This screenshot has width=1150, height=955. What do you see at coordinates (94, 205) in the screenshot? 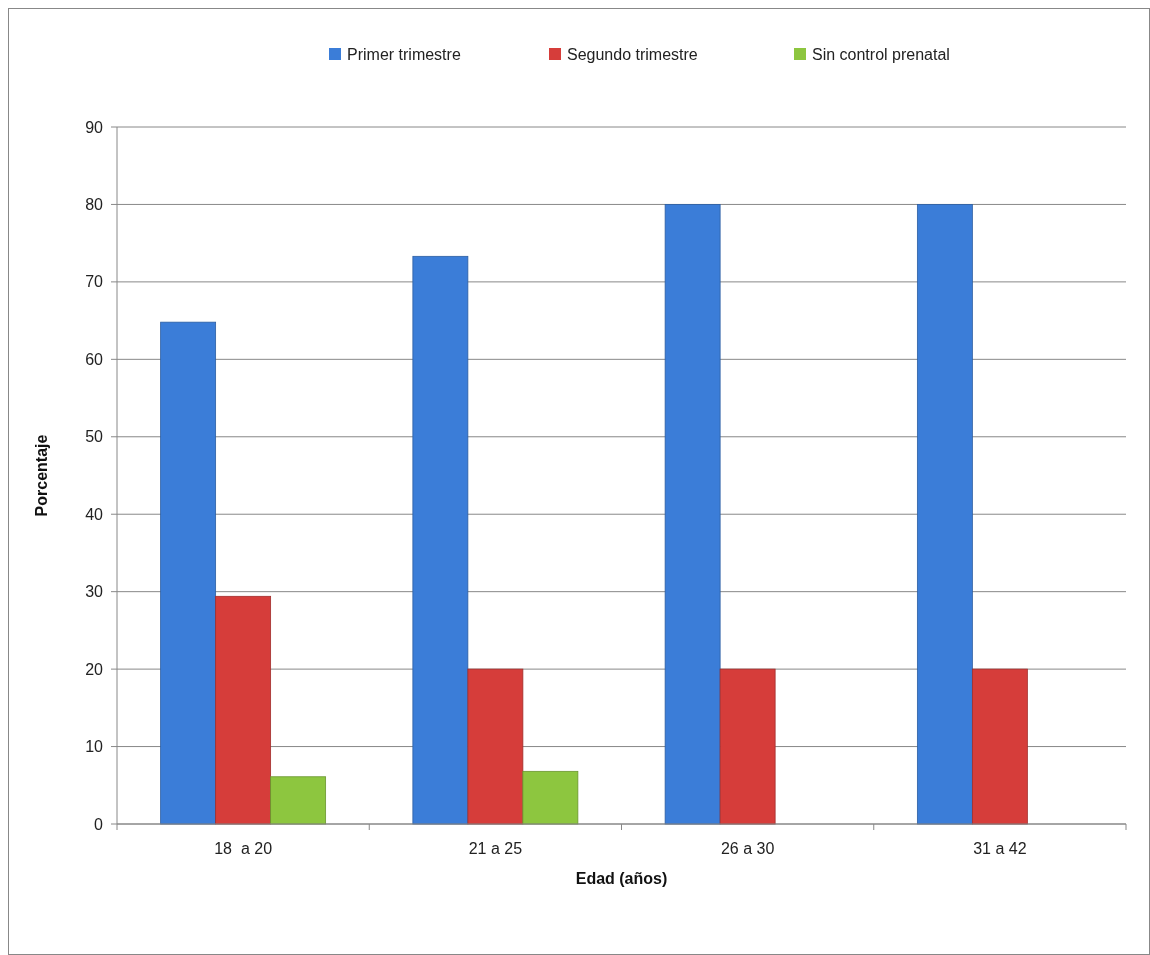
I see `y-tick-label: 80` at bounding box center [94, 205].